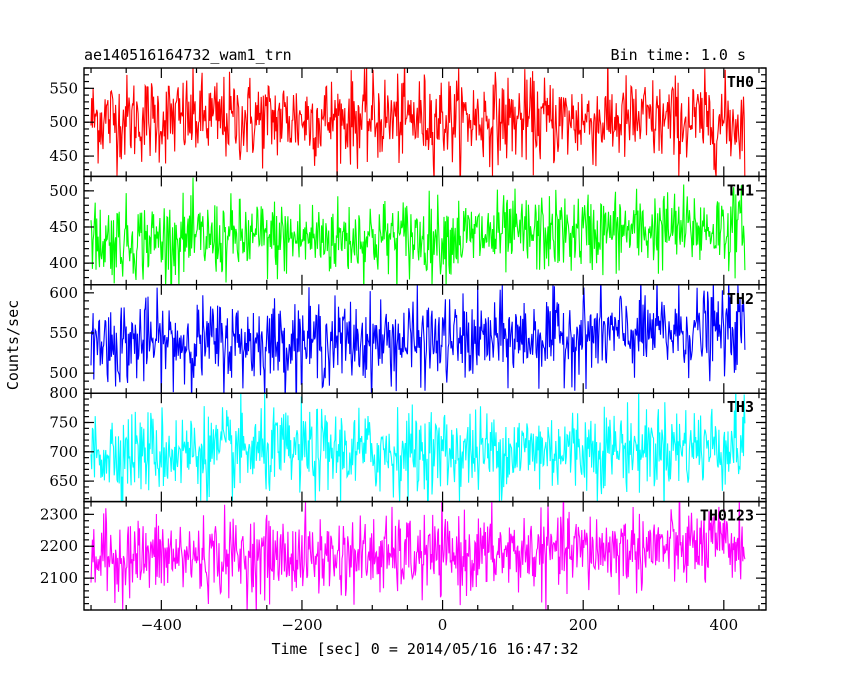  I want to click on panel-label-th0123: TH0123, so click(727, 516).